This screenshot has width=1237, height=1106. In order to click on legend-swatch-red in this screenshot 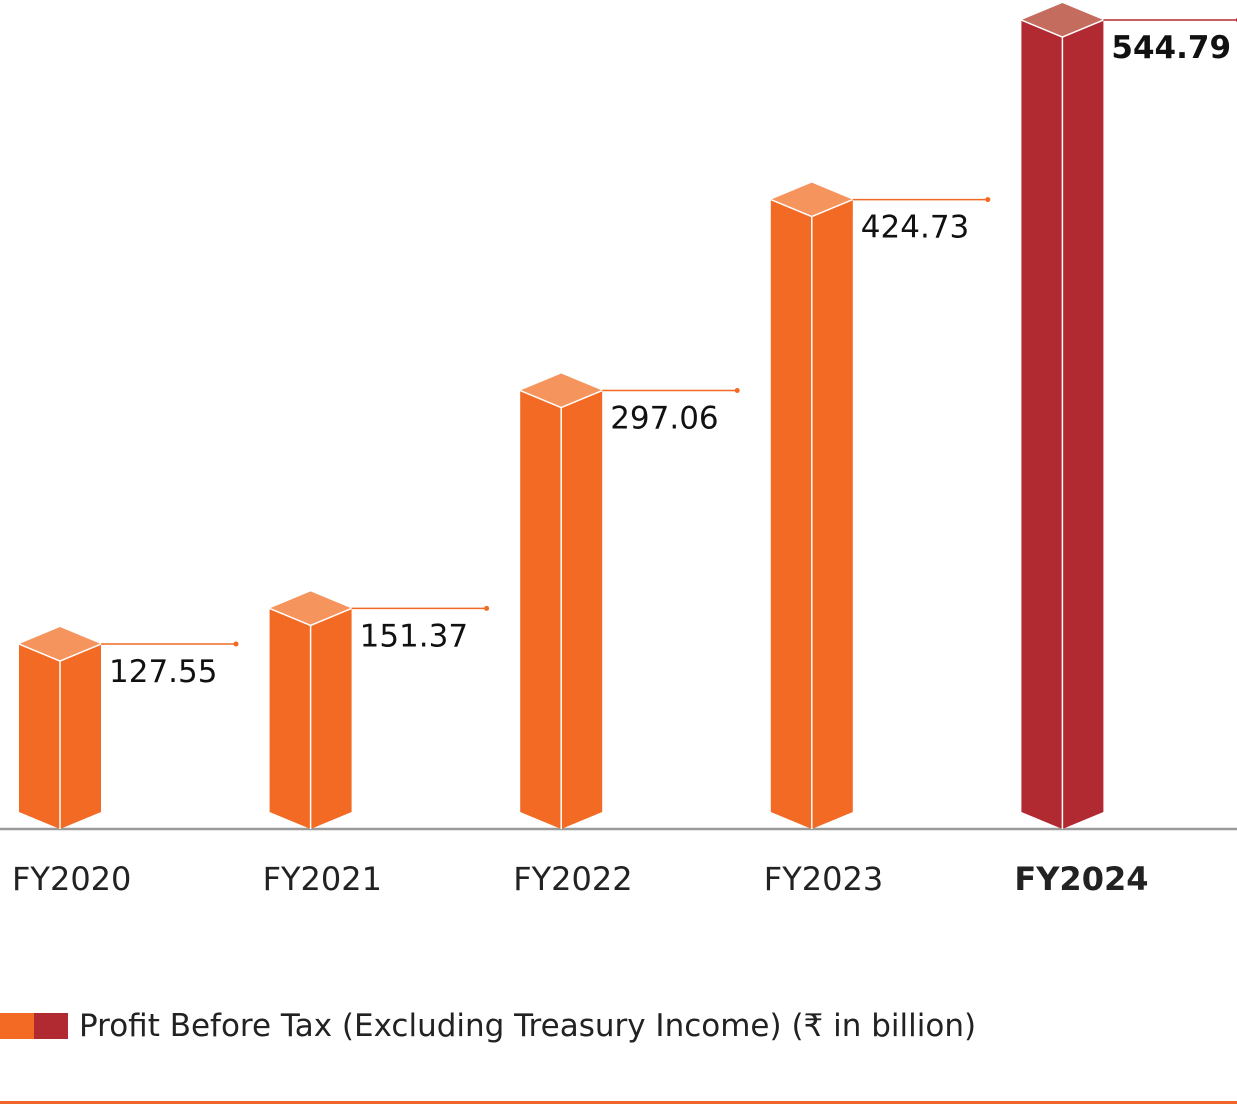, I will do `click(51, 1026)`.